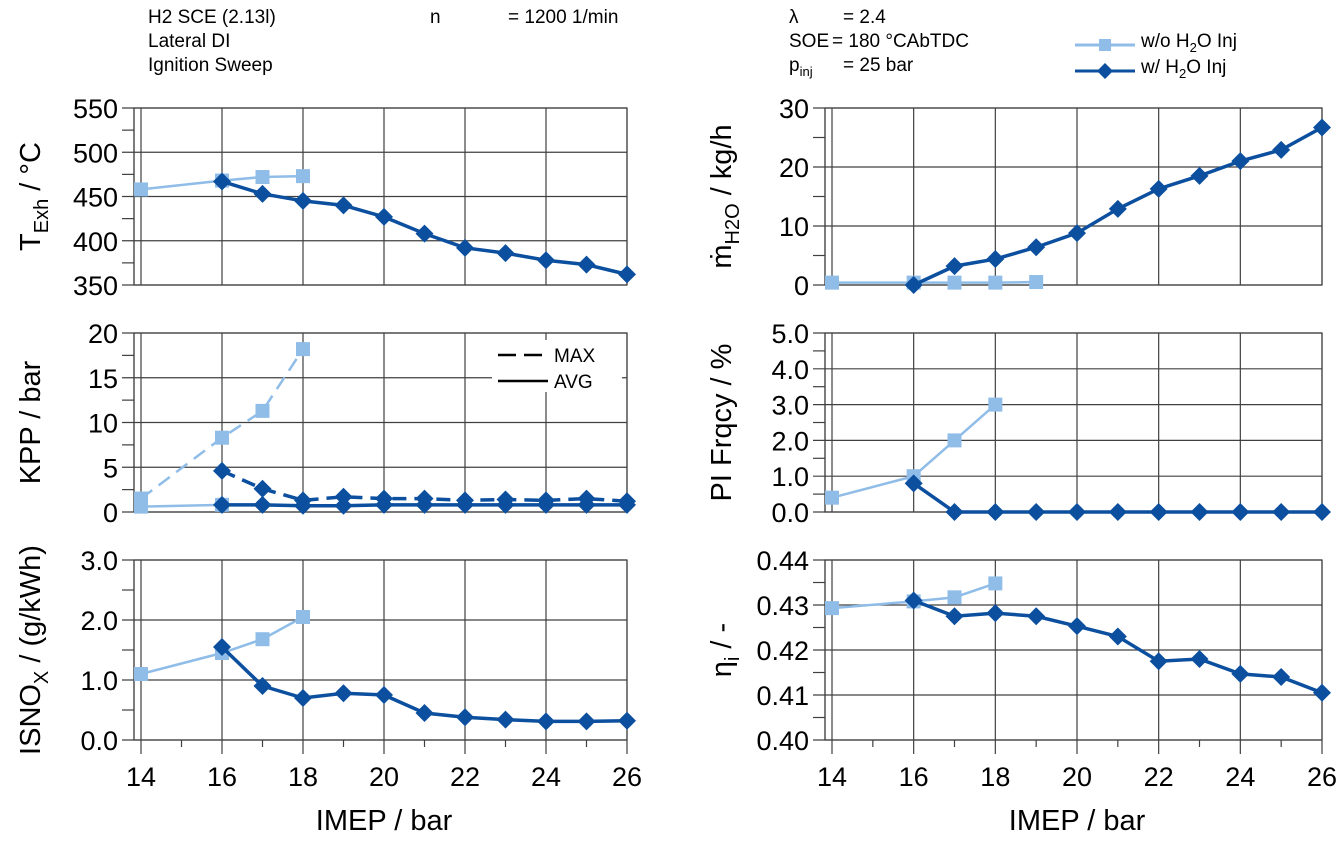  Describe the element at coordinates (1240, 777) in the screenshot. I see `x-tick-label: 24` at that location.